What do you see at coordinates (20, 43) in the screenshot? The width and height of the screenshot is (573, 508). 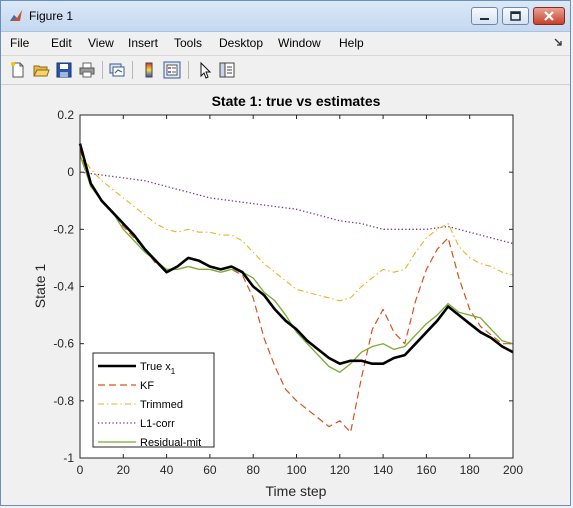 I see `menu-file: File` at bounding box center [20, 43].